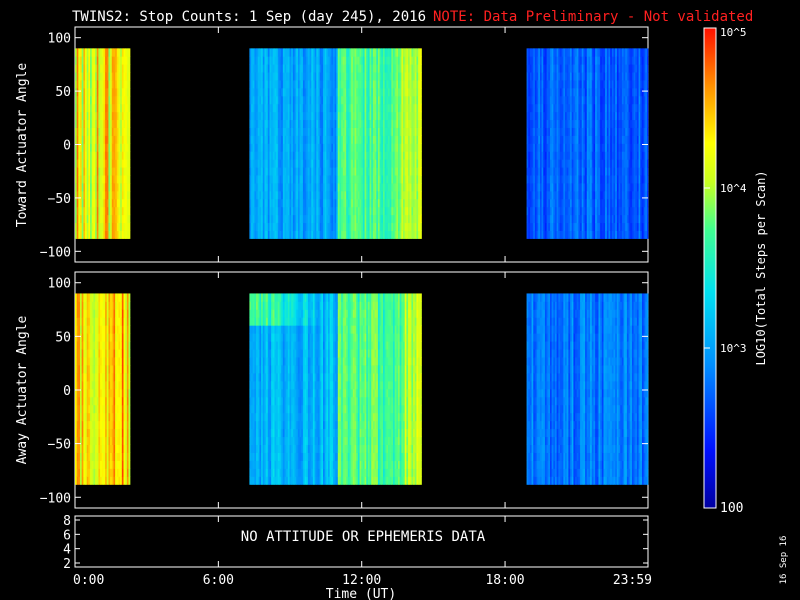 Image resolution: width=800 pixels, height=600 pixels. Describe the element at coordinates (593, 17) in the screenshot. I see `preliminary-note: NOTE: Data Preliminary - Not validated` at that location.